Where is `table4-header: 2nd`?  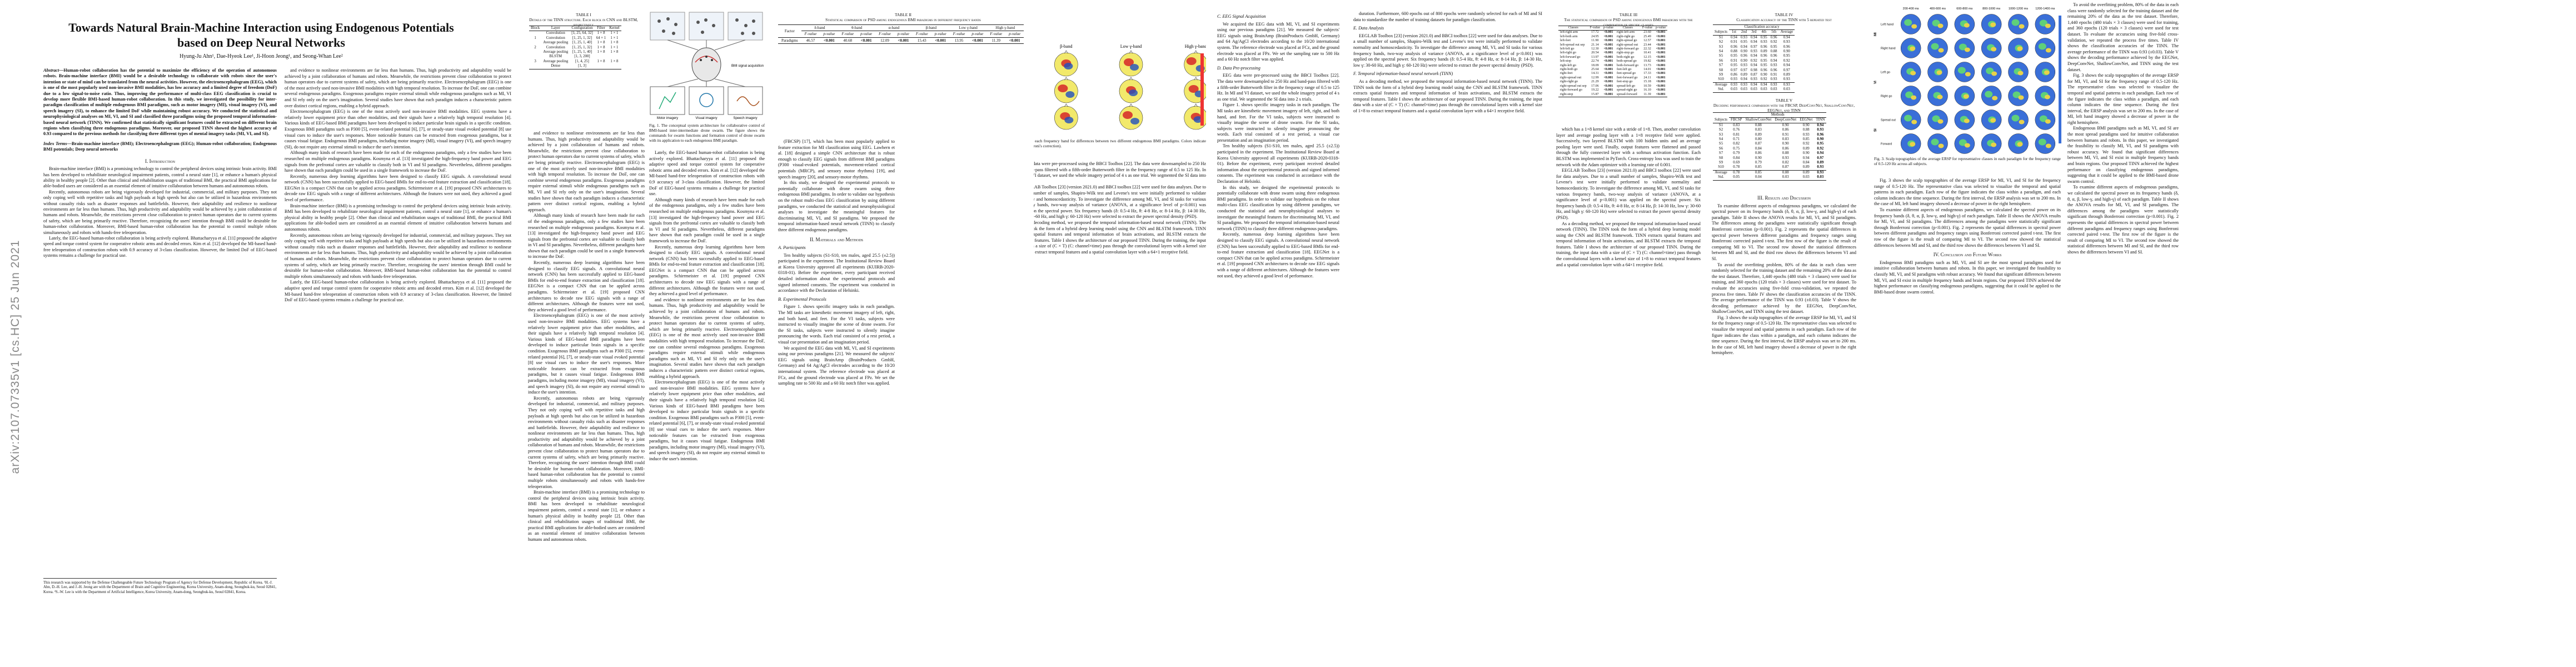
table4-header: 2nd is located at coordinates (1743, 32).